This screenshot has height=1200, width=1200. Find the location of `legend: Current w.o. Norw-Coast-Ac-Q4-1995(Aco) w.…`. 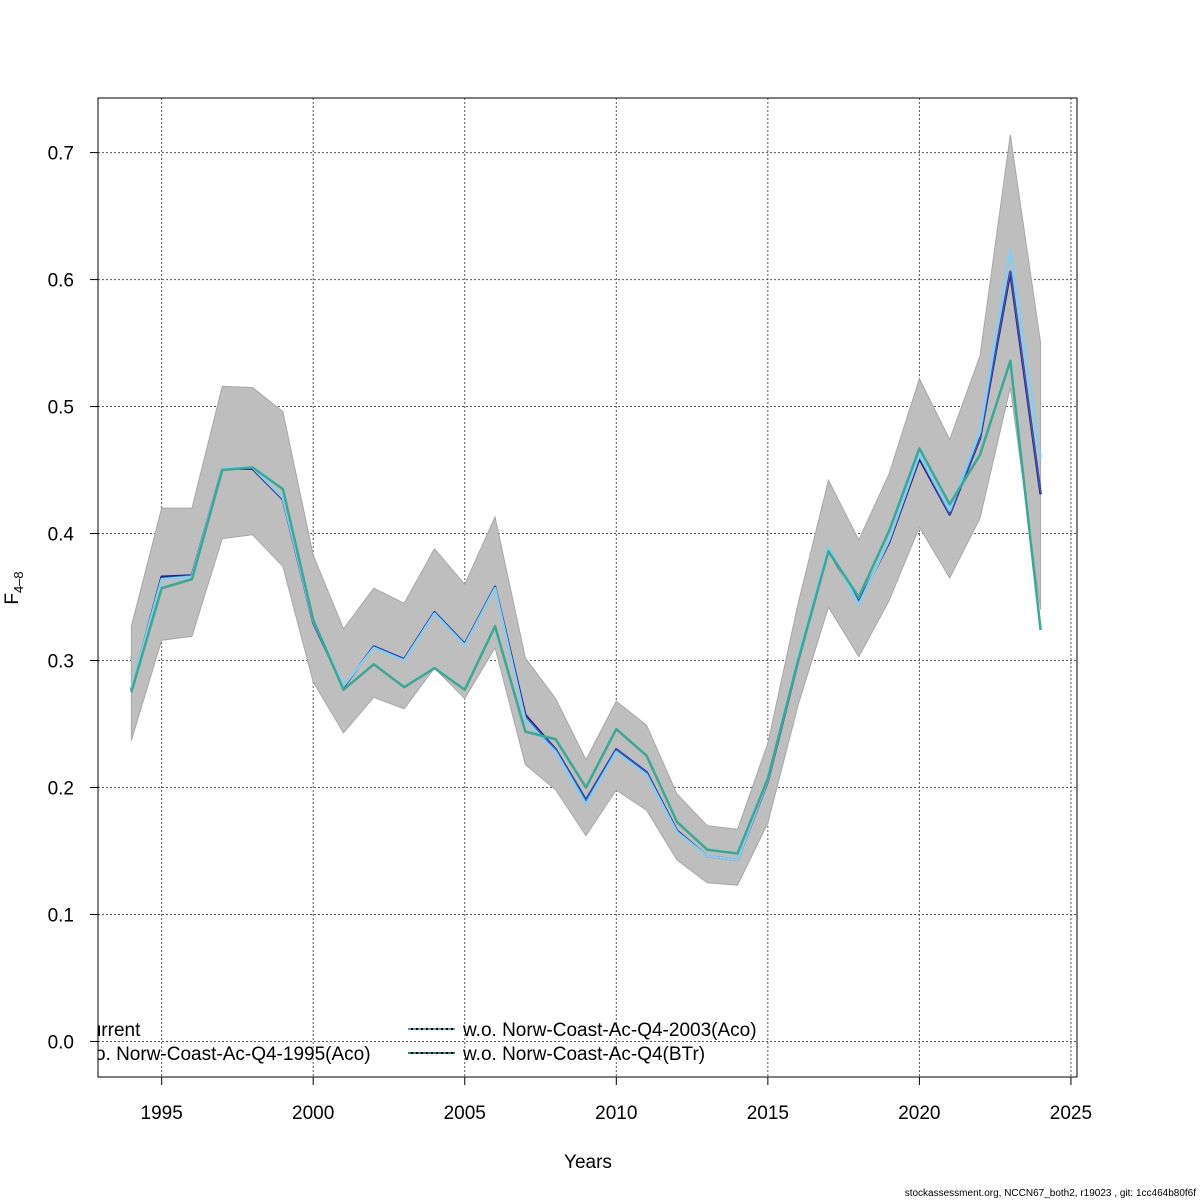

legend: Current w.o. Norw-Coast-Ac-Q4-1995(Aco) w.… is located at coordinates (416, 1042).